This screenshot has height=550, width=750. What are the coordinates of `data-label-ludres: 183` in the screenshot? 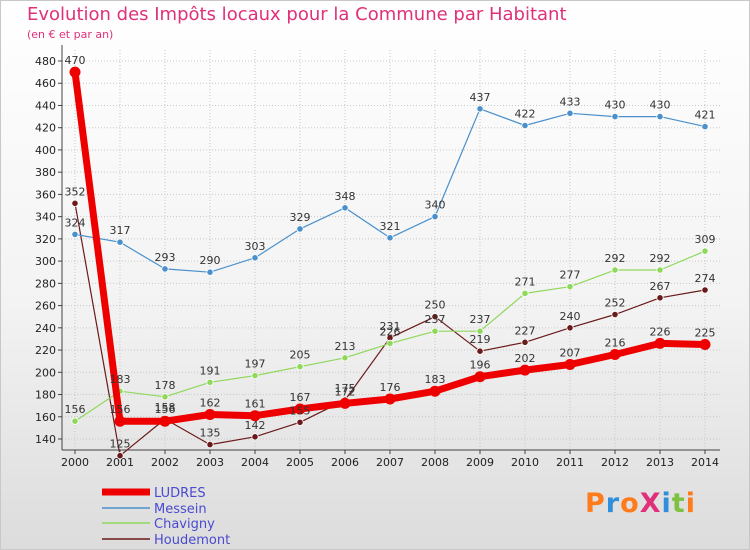 It's located at (435, 379).